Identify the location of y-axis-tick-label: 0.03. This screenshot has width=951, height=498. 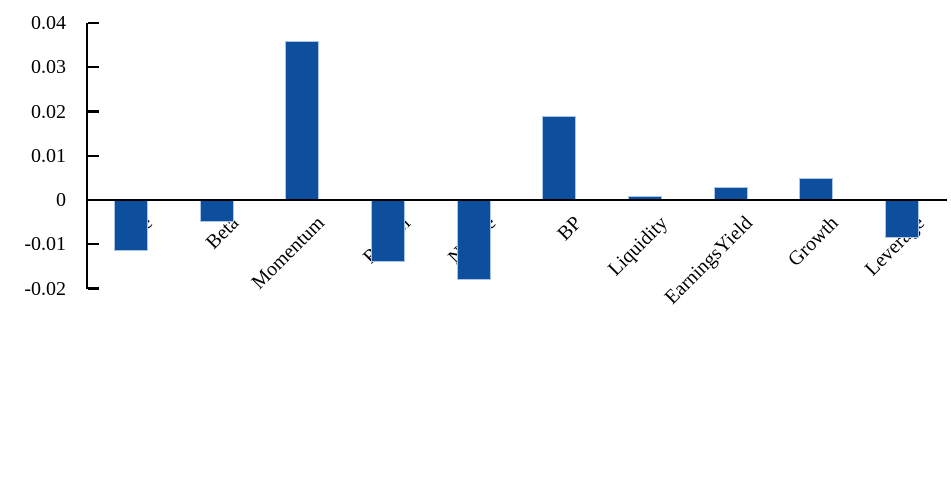
(48, 67).